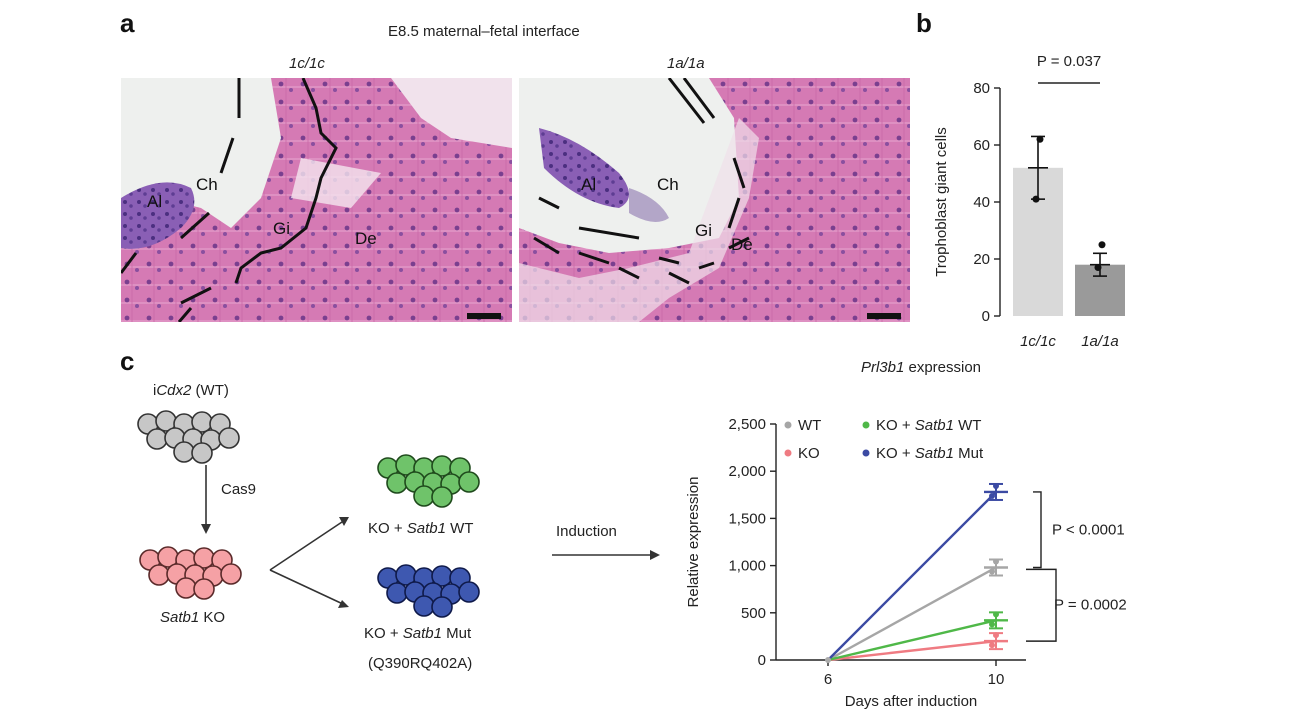 The image size is (1289, 725). Describe the element at coordinates (981, 202) in the screenshot. I see `b-ytick-label: 40` at that location.